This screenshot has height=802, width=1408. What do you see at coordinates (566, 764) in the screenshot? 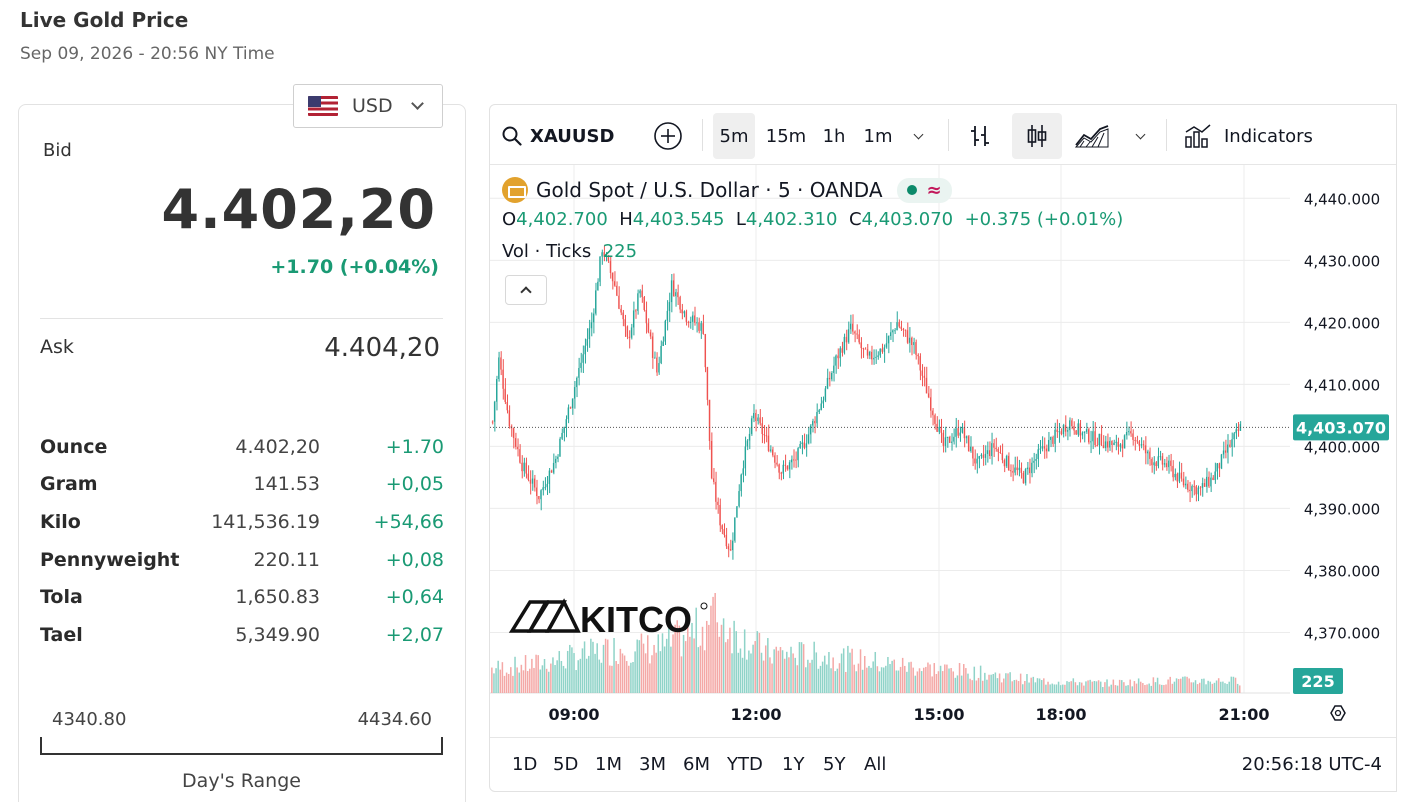
I see `range-5d: 5D` at bounding box center [566, 764].